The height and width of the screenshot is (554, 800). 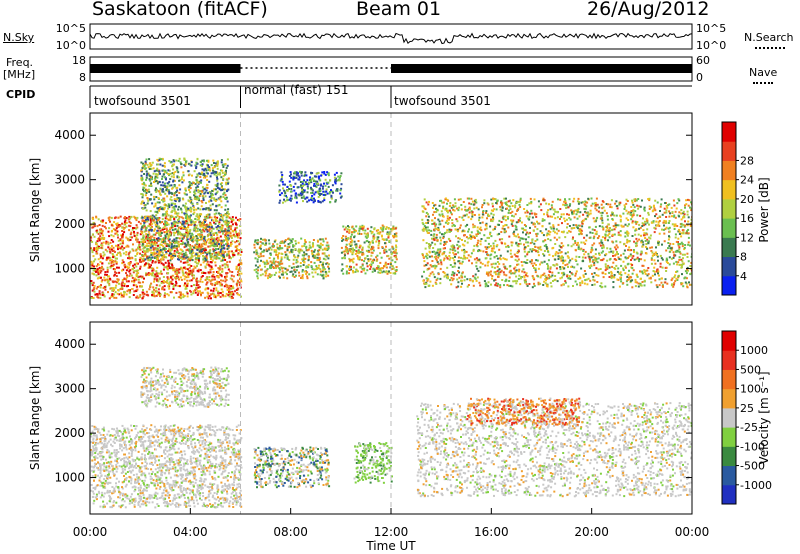 What do you see at coordinates (399, 10) in the screenshot?
I see `beam-label: Beam 01` at bounding box center [399, 10].